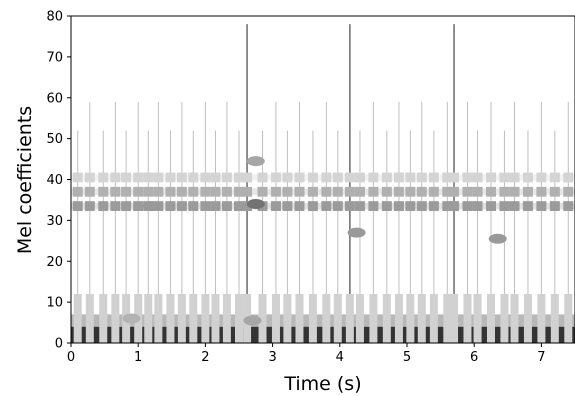  Describe the element at coordinates (54, 139) in the screenshot. I see `y-tick-label: 50` at that location.